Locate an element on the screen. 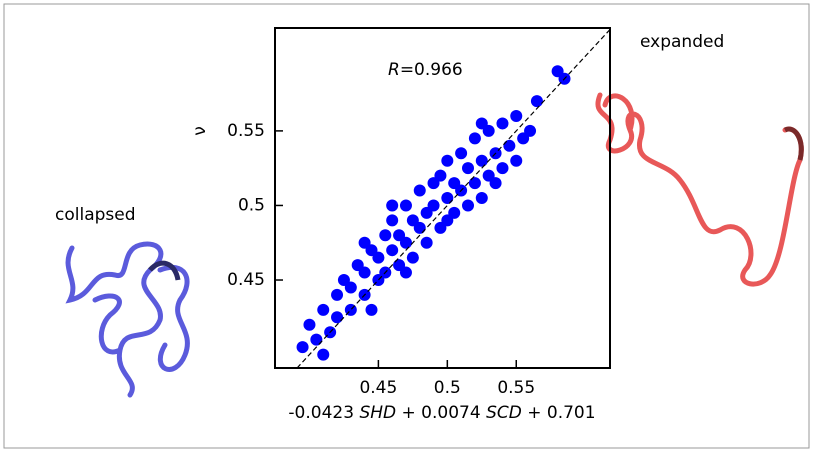 The width and height of the screenshot is (814, 453). left-label: collapsed is located at coordinates (95, 215).